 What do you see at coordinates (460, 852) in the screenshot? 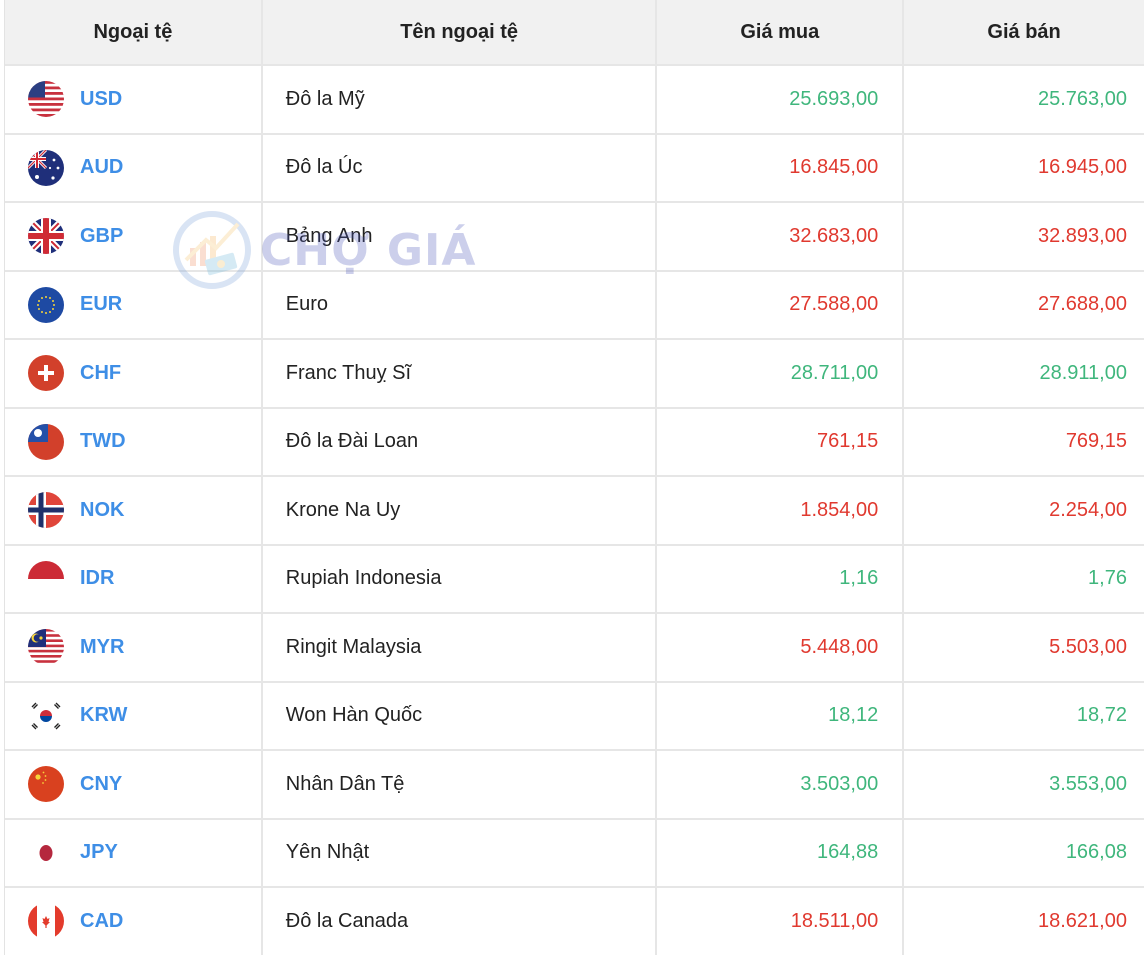
I see `currency-name: Yên Nhật` at bounding box center [460, 852].